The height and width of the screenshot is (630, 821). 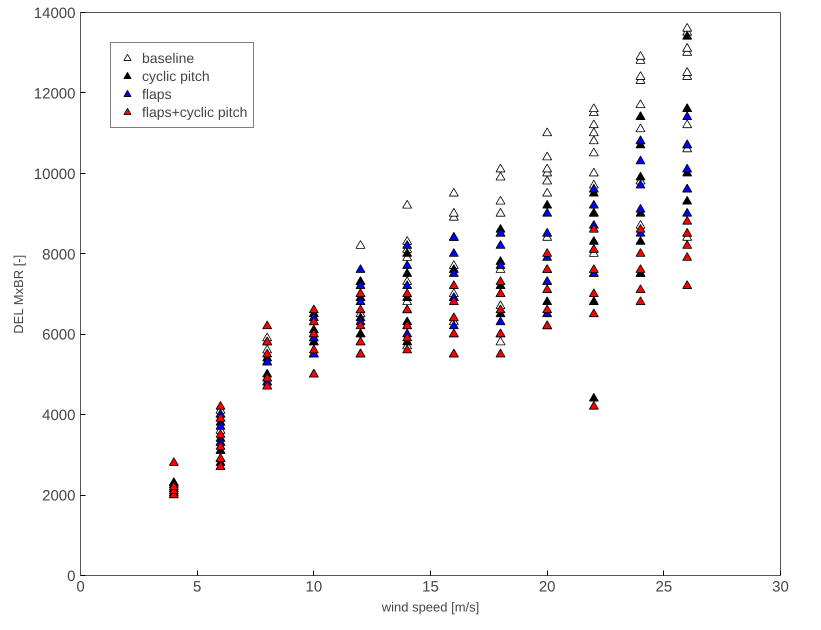 What do you see at coordinates (157, 94) in the screenshot?
I see `legend-label: flaps` at bounding box center [157, 94].